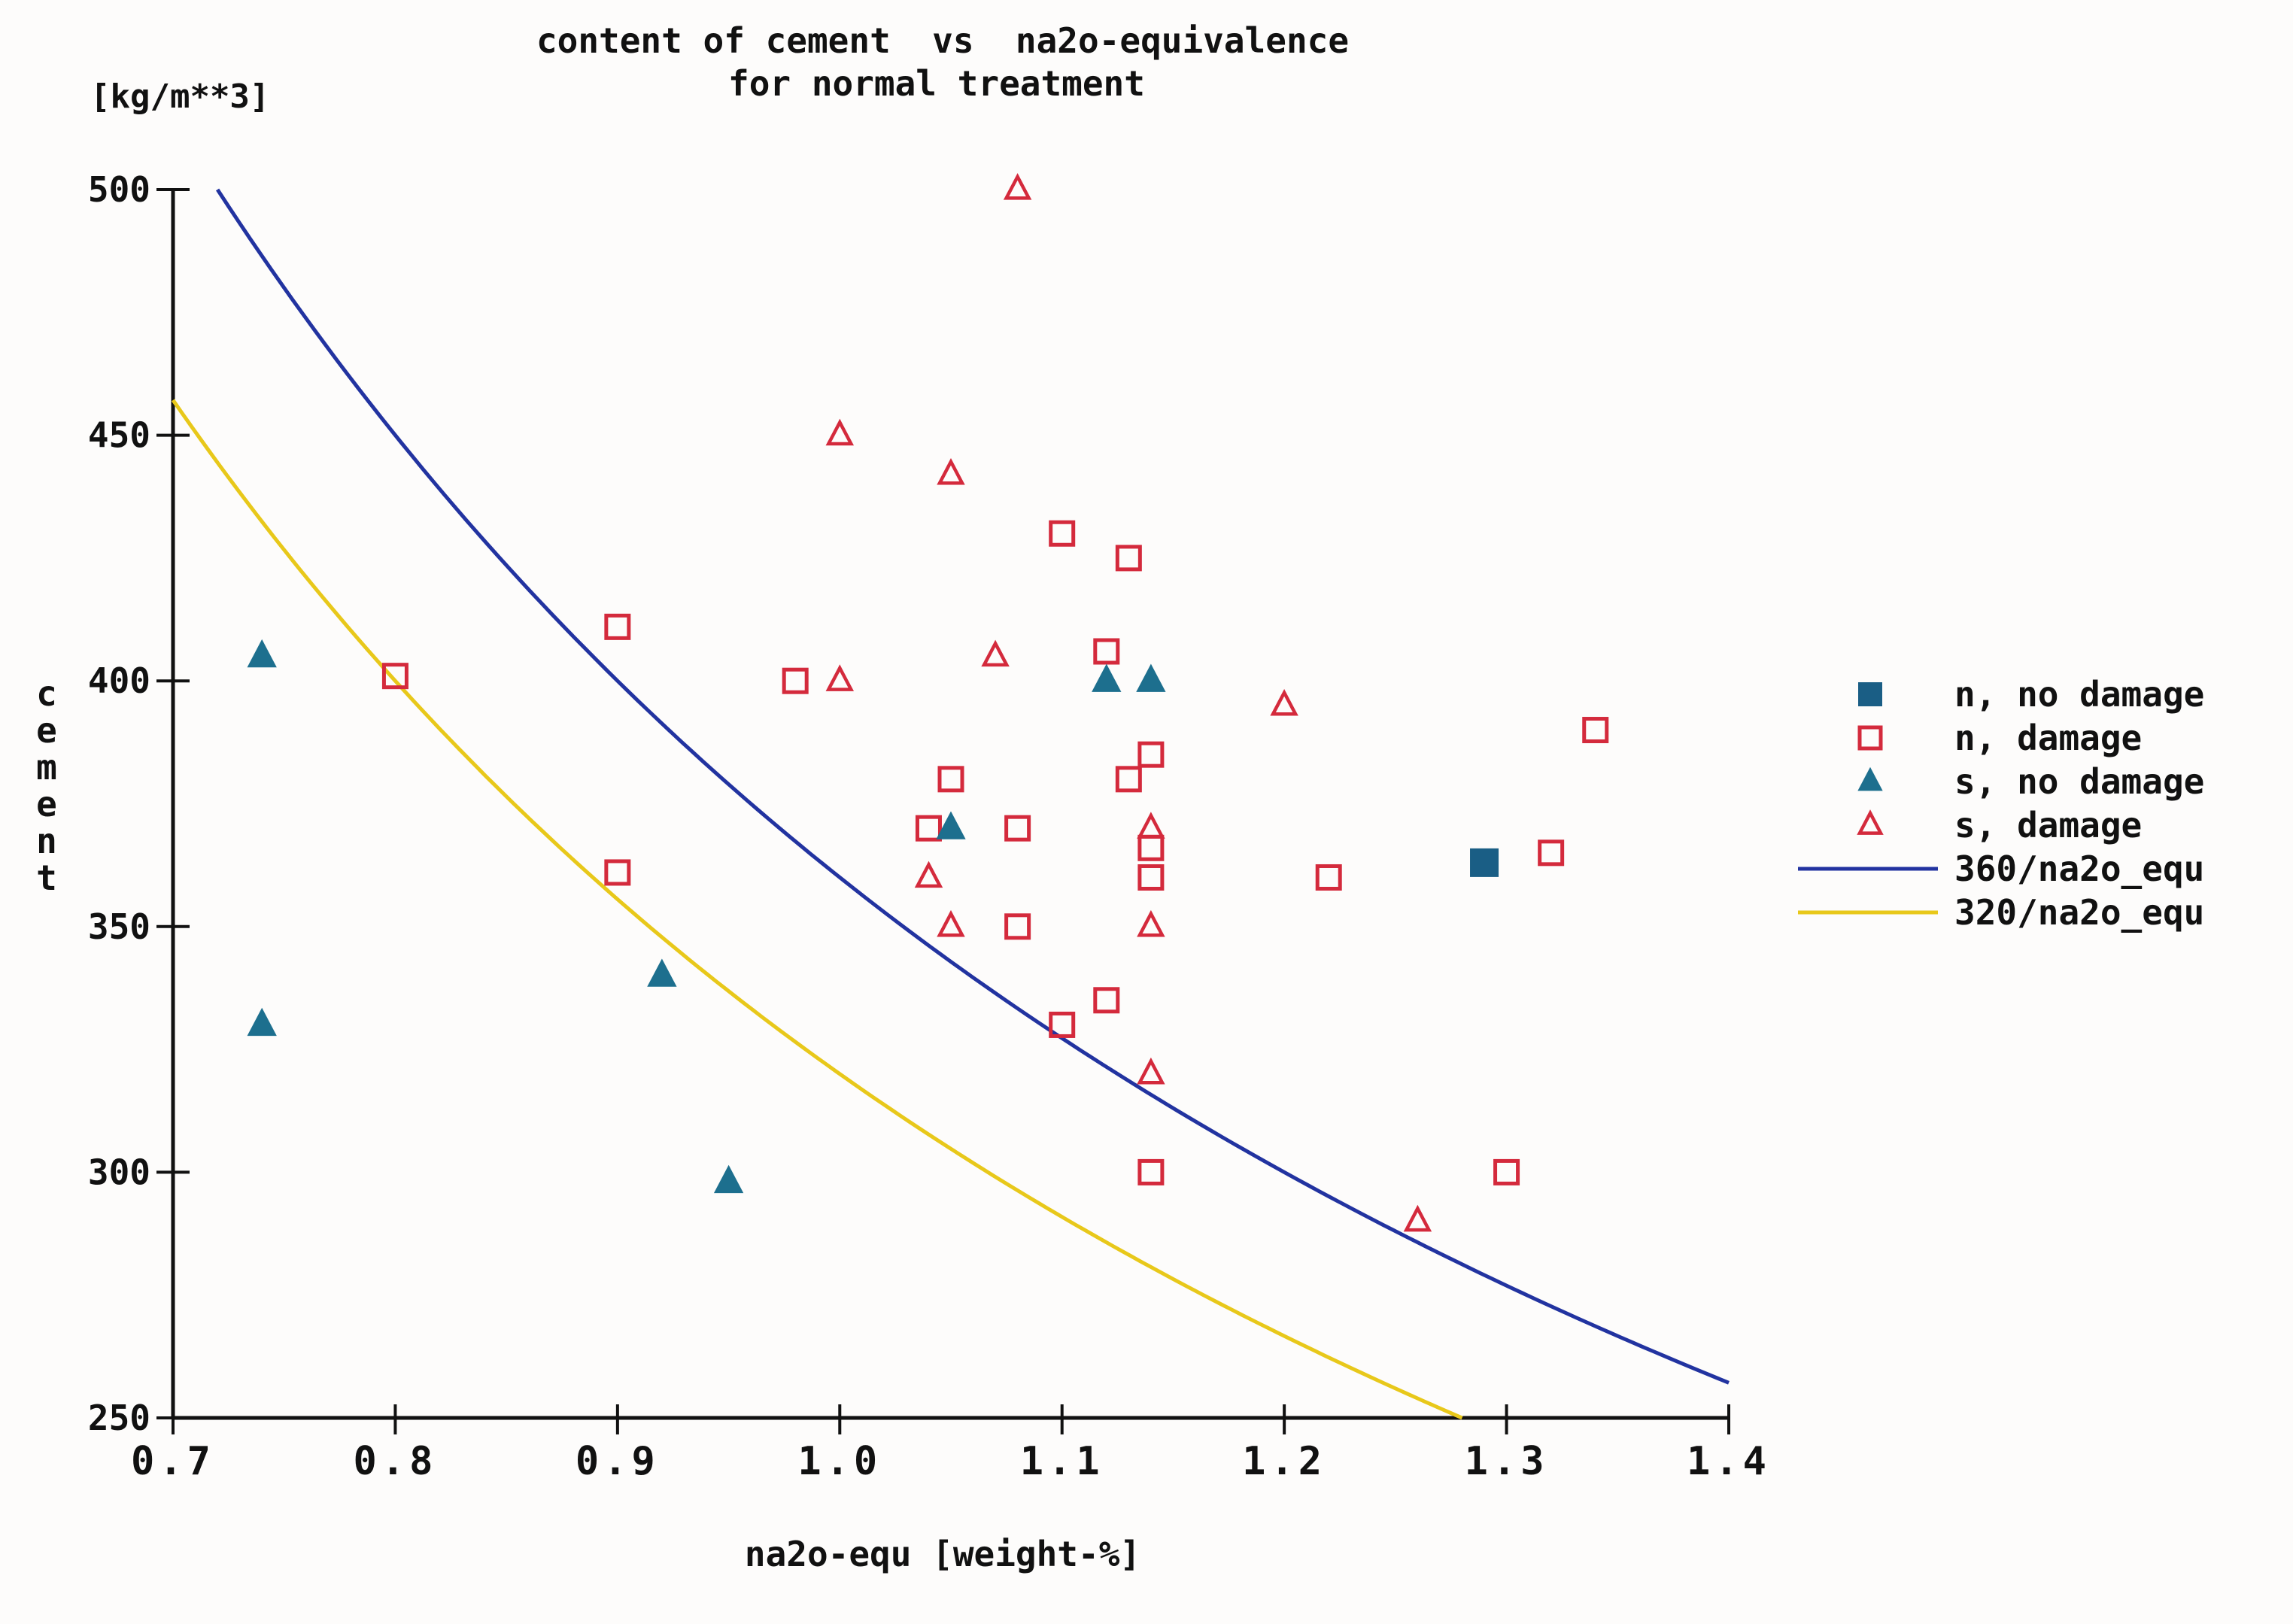 This screenshot has height=1624, width=2293. Describe the element at coordinates (839, 1461) in the screenshot. I see `x-tick-label: 1.0` at that location.